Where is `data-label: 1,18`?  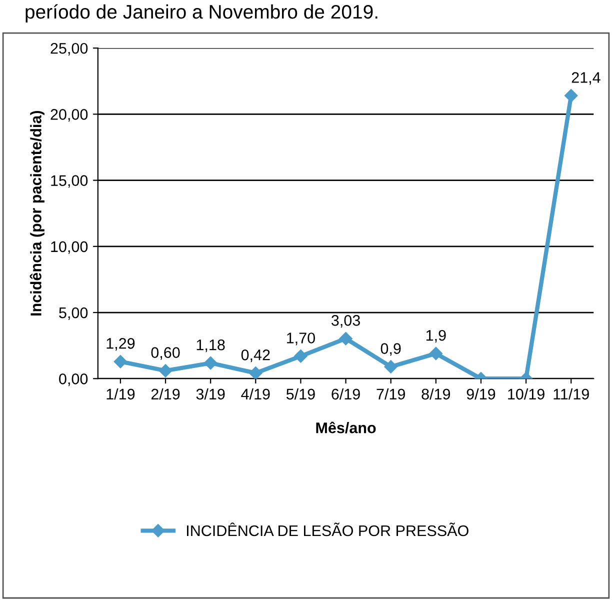
data-label: 1,18 is located at coordinates (210, 345).